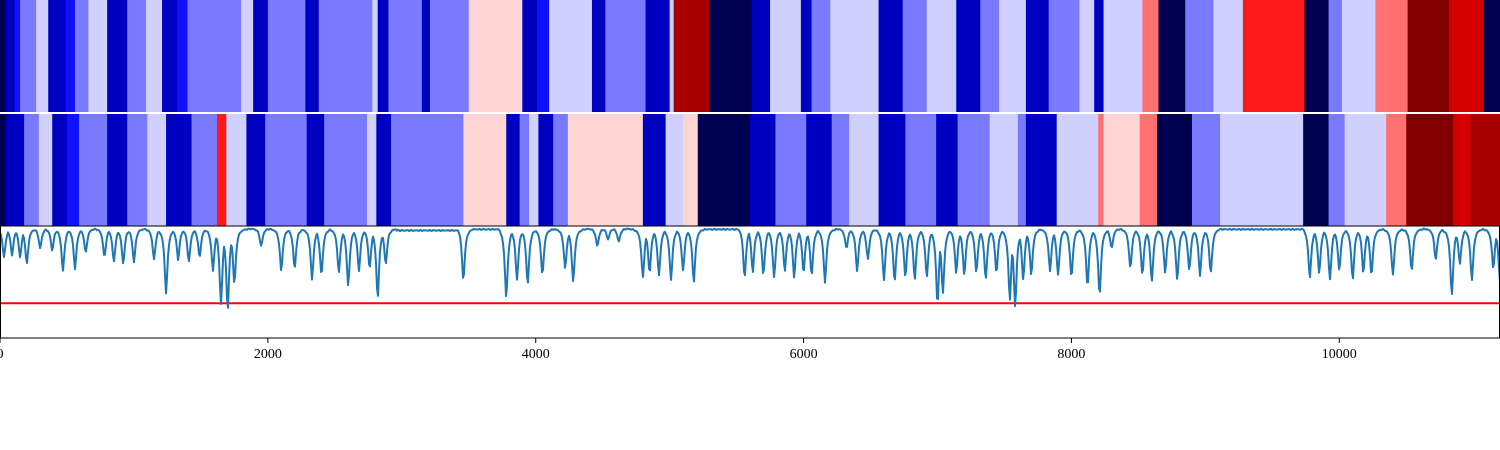 The image size is (1500, 450). I want to click on x-tick: 0, so click(2, 350).